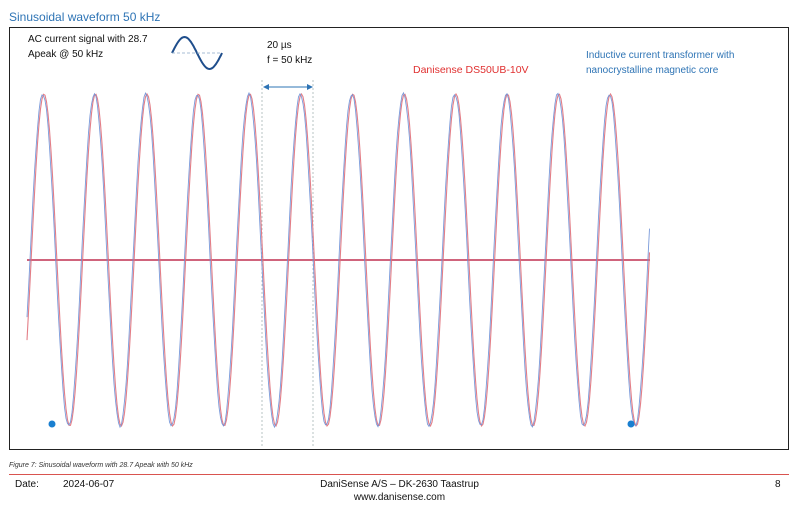  Describe the element at coordinates (310, 87) in the screenshot. I see `period-arrow-right-head` at that location.